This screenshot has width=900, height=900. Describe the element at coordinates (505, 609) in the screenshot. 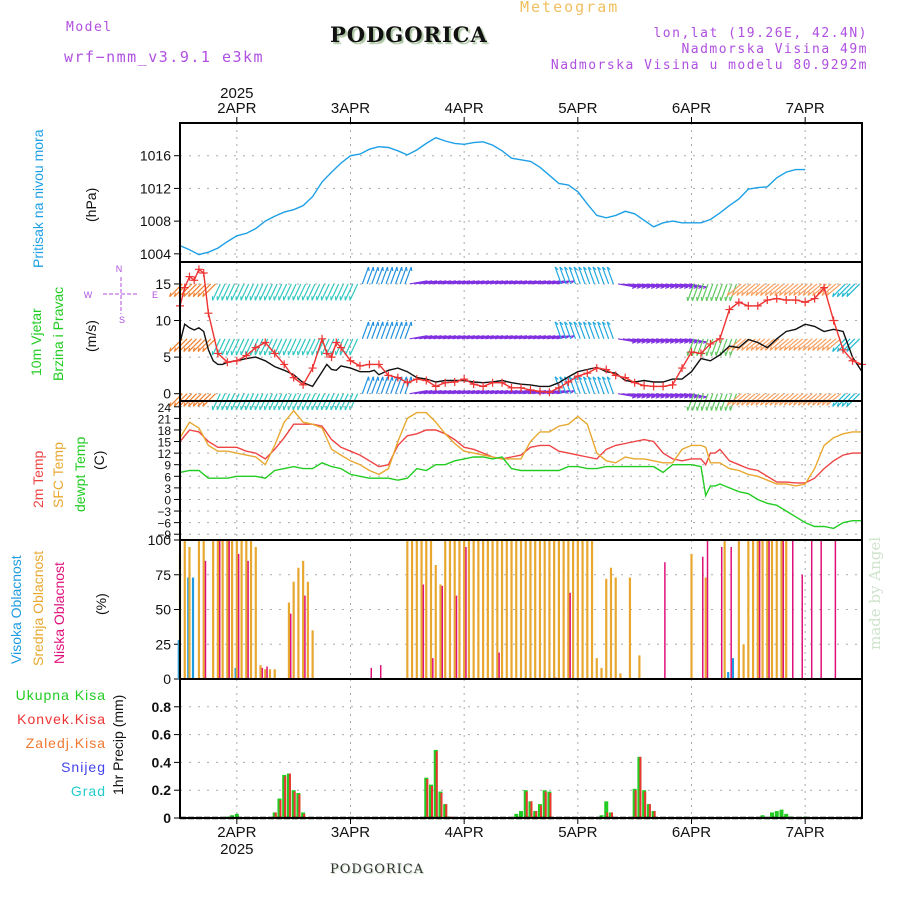

I see `cloud-panel: 0 25 50 75 100` at that location.